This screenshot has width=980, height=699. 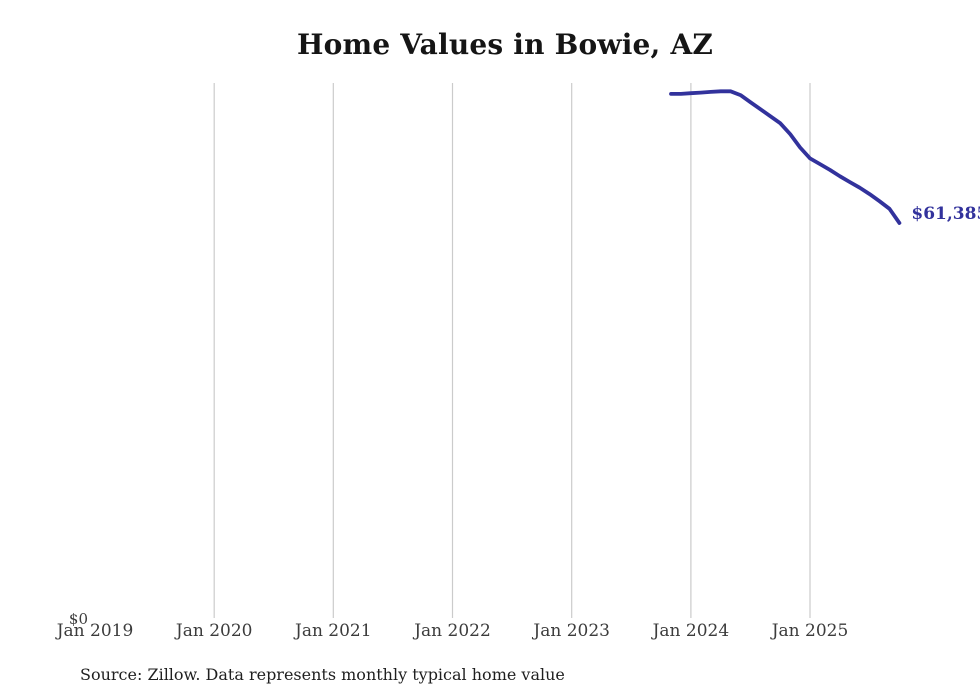 What do you see at coordinates (505, 44) in the screenshot?
I see `chart-title: Home Values in Bowie, AZ` at bounding box center [505, 44].